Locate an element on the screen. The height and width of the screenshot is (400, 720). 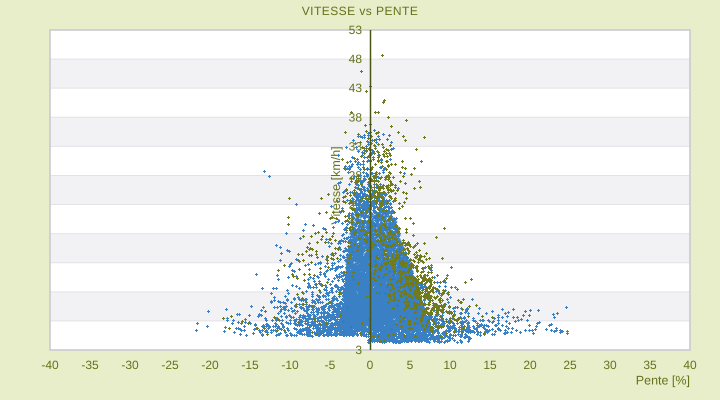
svg-text: 3 is located at coordinates (358, 350).